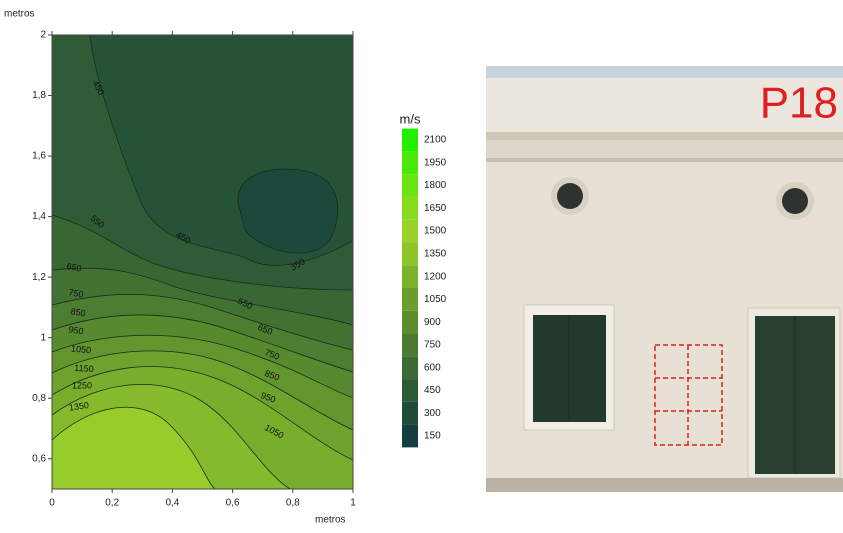 The width and height of the screenshot is (843, 533). What do you see at coordinates (410, 118) in the screenshot?
I see `colorbar-label: m/s` at bounding box center [410, 118].